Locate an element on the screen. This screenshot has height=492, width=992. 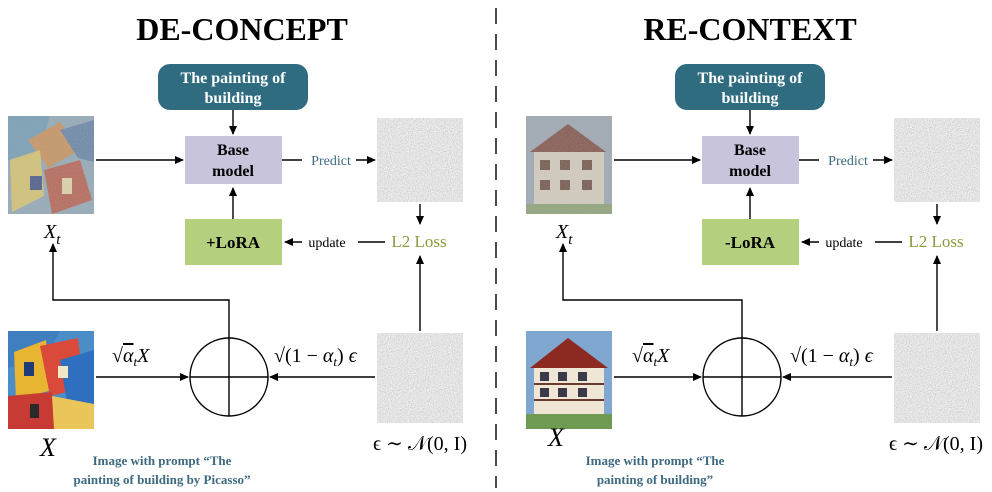
timber-house-painting-image is located at coordinates (569, 380).